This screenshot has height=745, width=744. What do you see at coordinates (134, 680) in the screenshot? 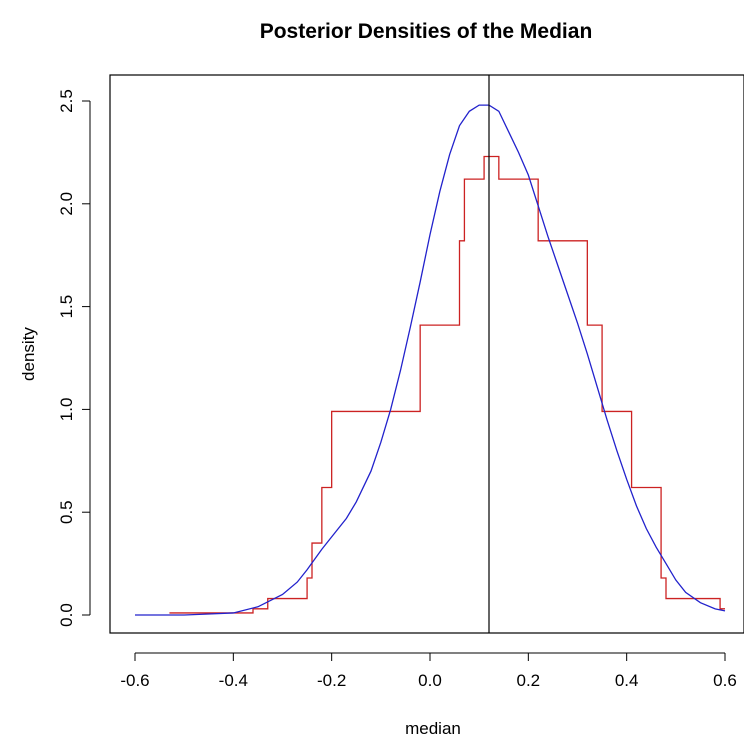
I see `x-tick-label: -0.6` at bounding box center [134, 680].